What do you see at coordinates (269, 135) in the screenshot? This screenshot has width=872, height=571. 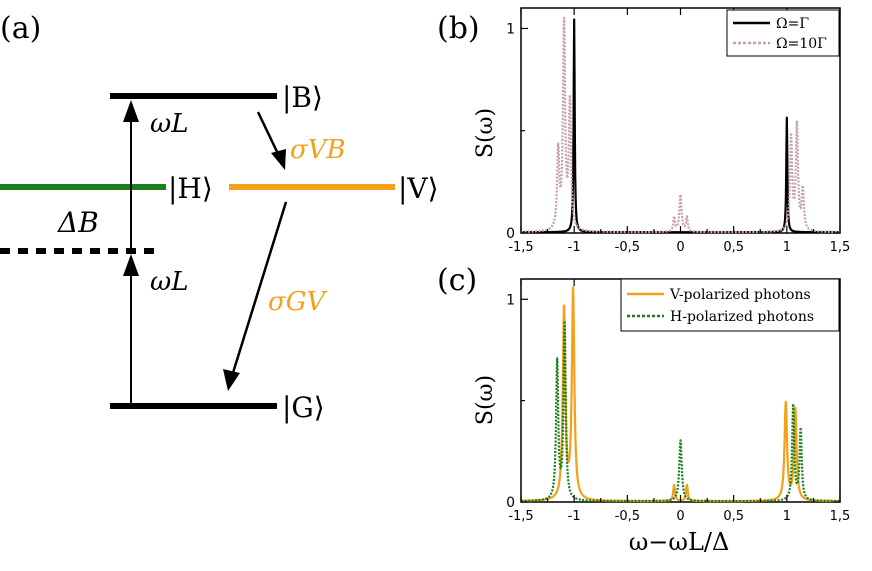 I see `emission-arrow-VB` at bounding box center [269, 135].